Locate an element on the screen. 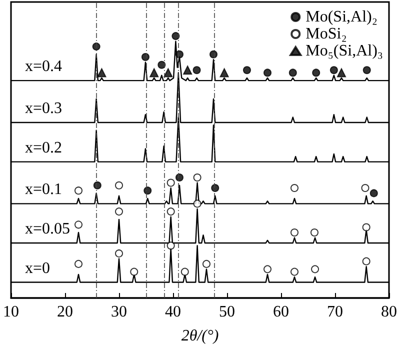  series-label: x=0.1 is located at coordinates (43, 189).